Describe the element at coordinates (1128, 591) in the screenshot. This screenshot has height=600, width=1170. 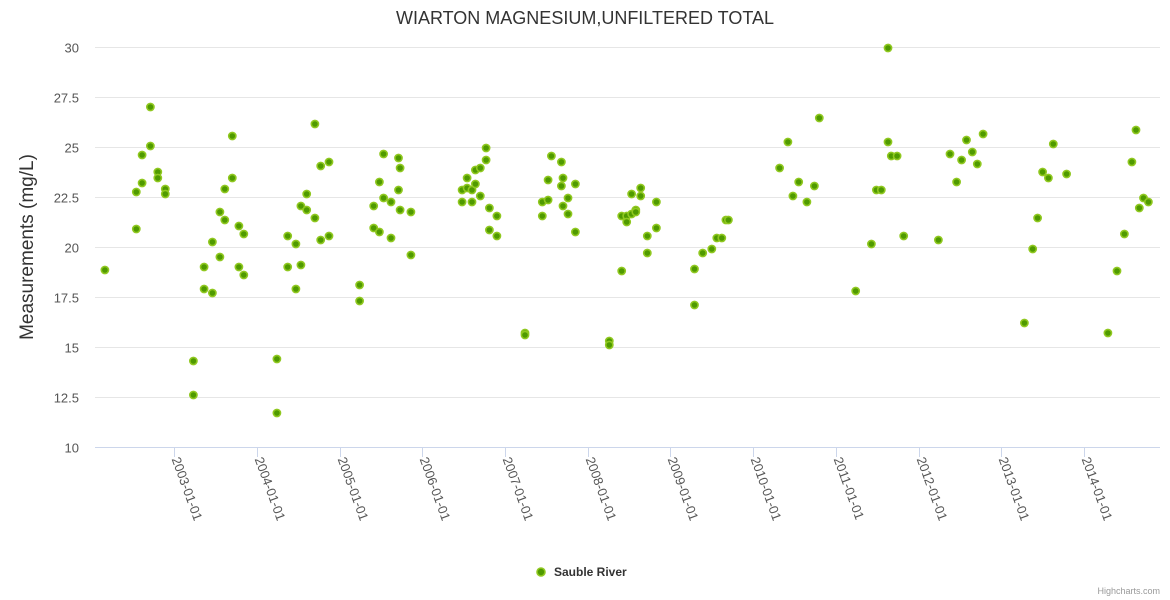
I see `credits-link: Highcharts.com` at that location.